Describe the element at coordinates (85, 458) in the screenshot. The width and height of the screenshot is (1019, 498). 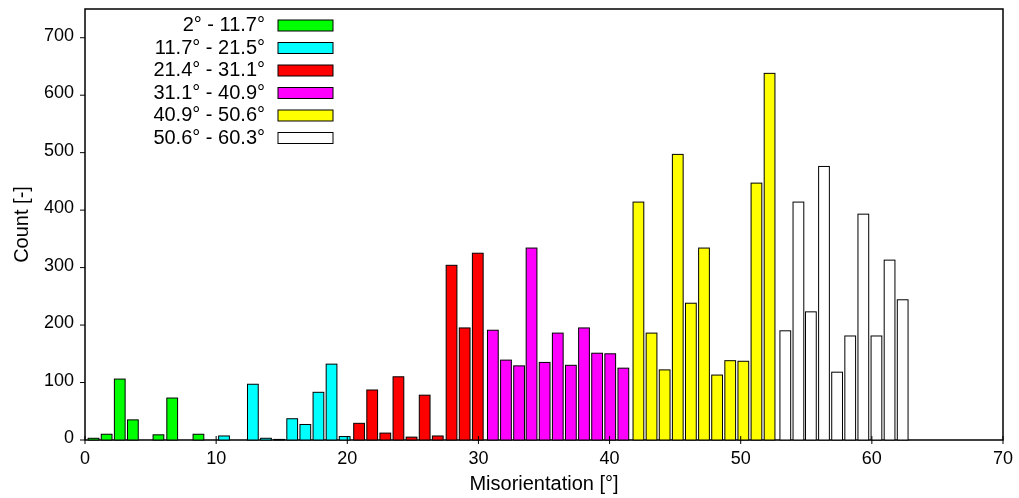
I see `x-tick-label: 0` at that location.